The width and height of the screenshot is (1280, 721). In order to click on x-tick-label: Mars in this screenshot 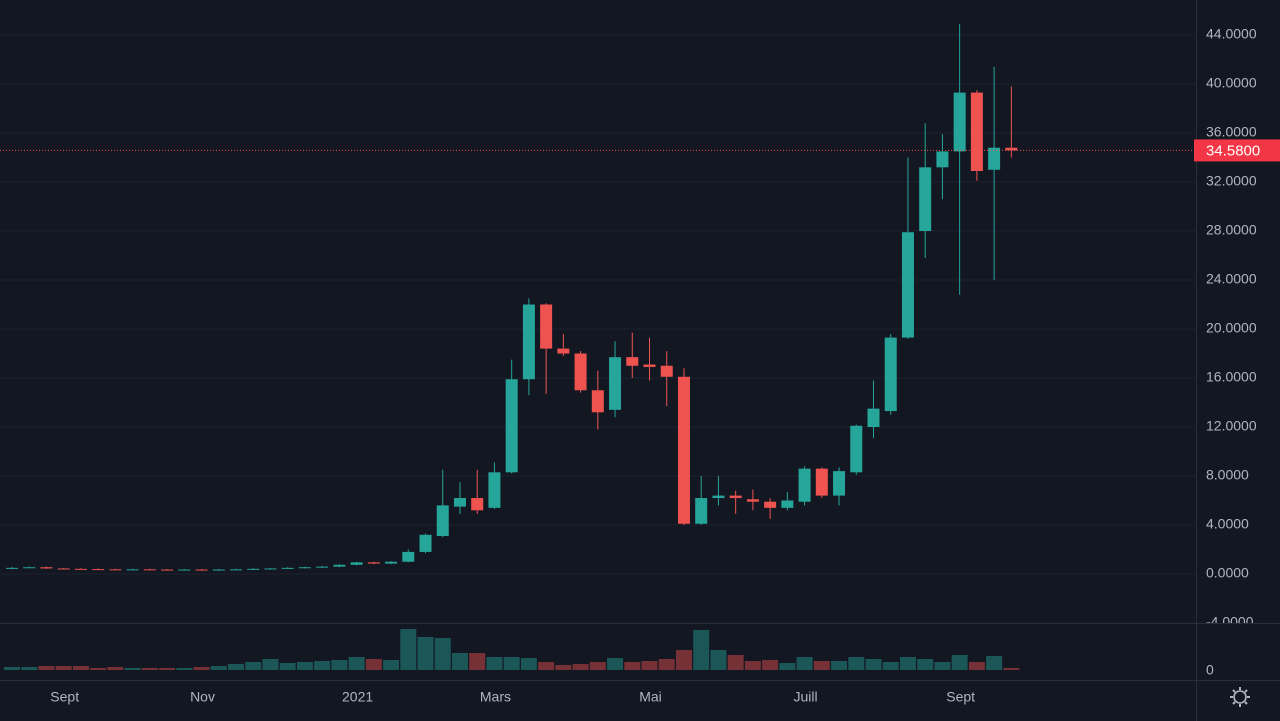, I will do `click(495, 697)`.